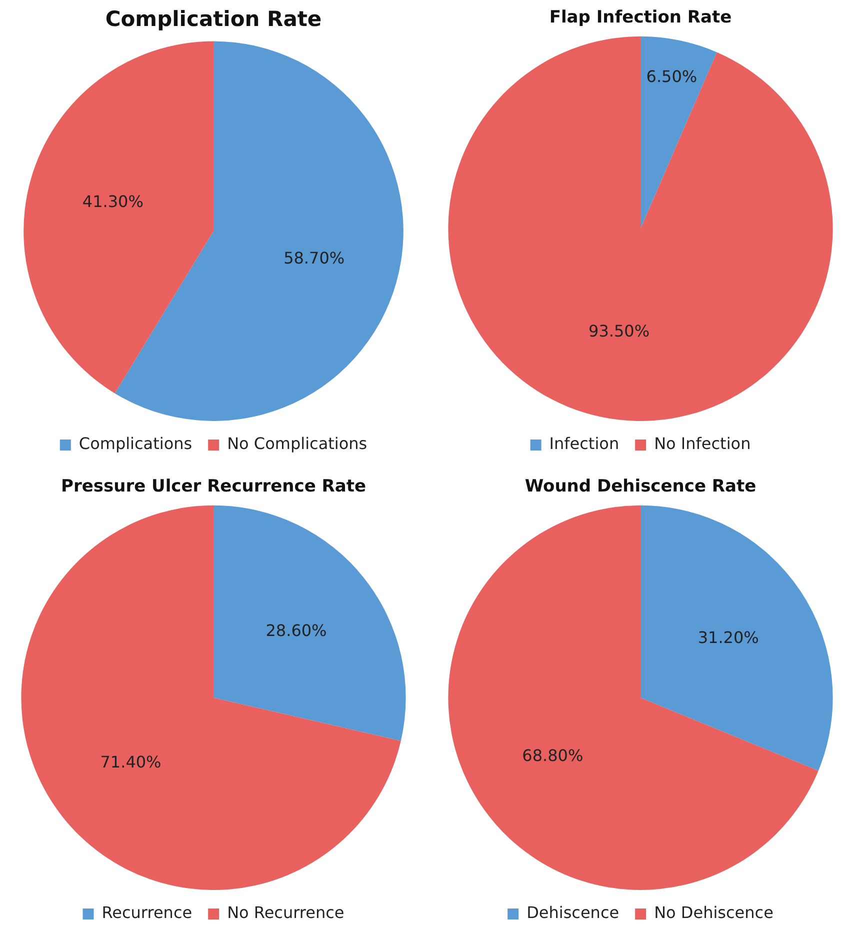  I want to click on data-label: 31.20%, so click(728, 637).